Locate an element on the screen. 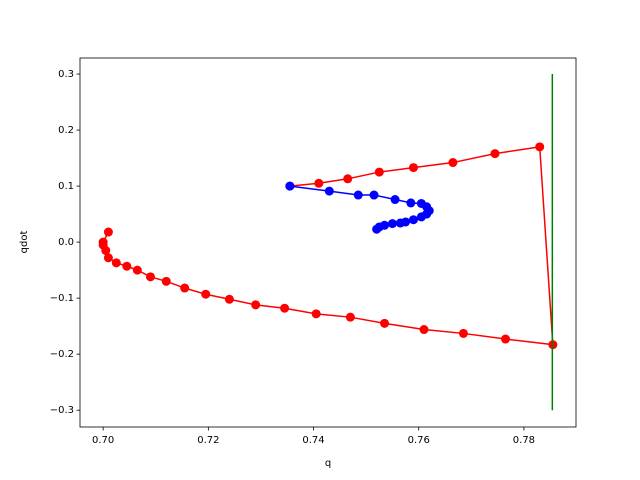 The image size is (640, 480). y-tick-label: 0.0 is located at coordinates (66, 242).